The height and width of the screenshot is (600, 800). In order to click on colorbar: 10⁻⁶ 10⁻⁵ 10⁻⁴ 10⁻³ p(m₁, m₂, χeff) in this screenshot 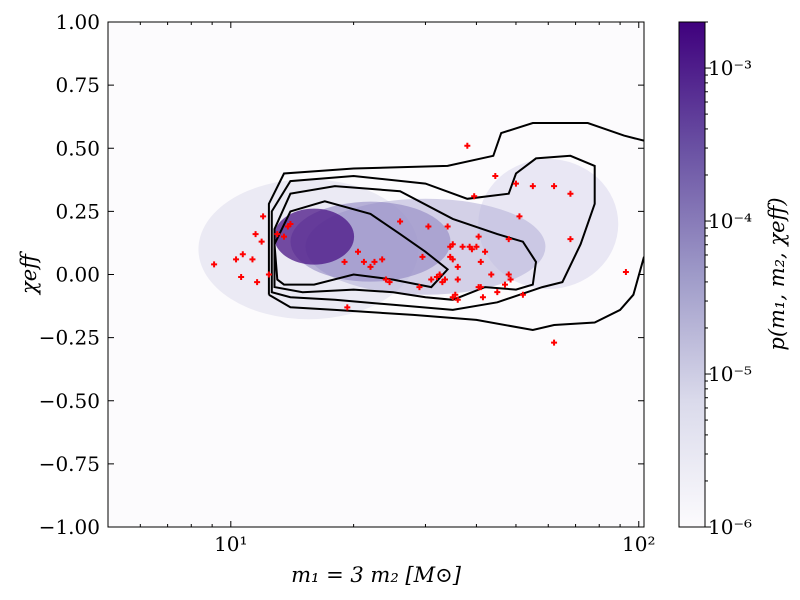, I will do `click(733, 280)`.